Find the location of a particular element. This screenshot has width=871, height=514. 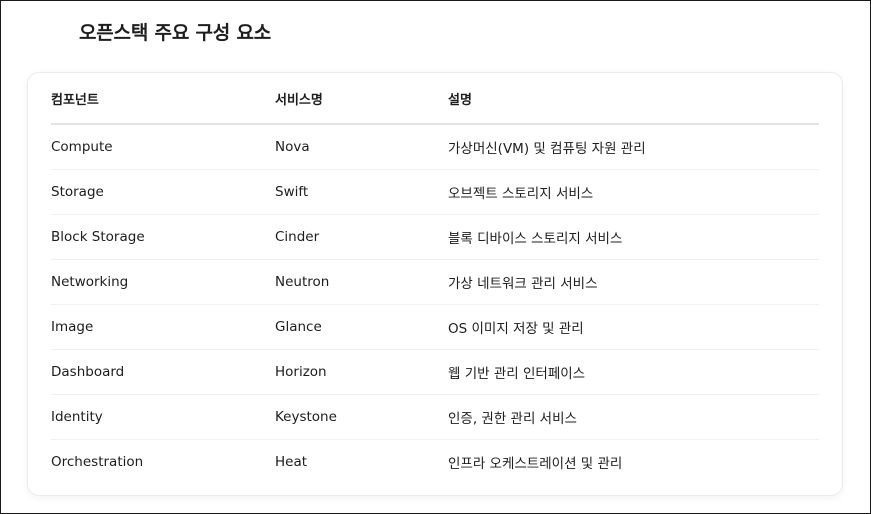

table-row: Identity Keystone 인증, 권한 관리 서비스 is located at coordinates (435, 417).